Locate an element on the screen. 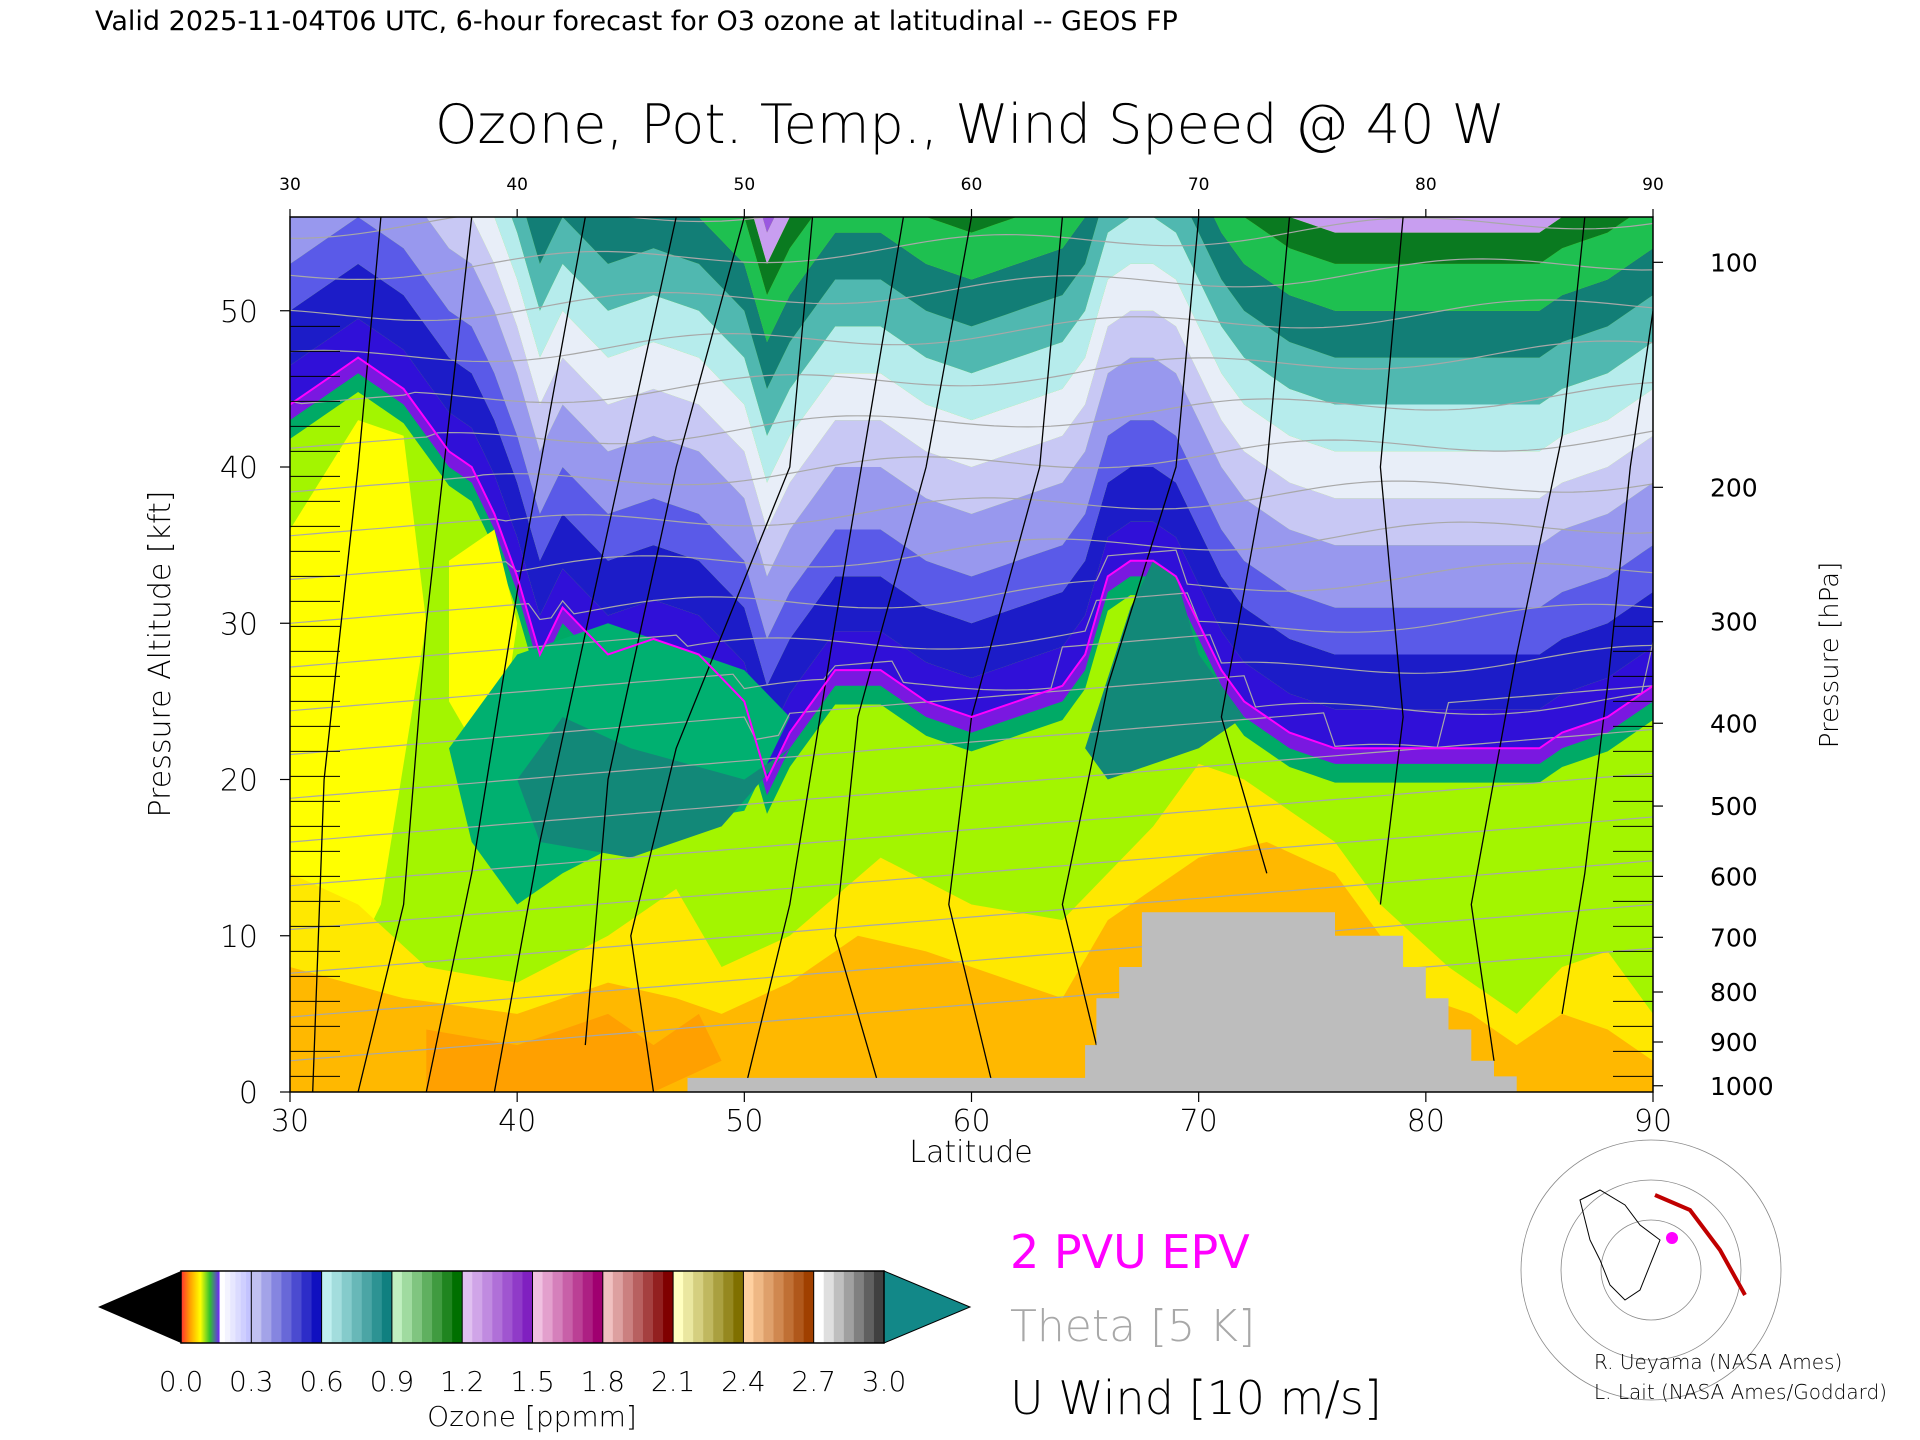 This screenshot has width=1920, height=1440. x-tick-label: 60 is located at coordinates (971, 1121).